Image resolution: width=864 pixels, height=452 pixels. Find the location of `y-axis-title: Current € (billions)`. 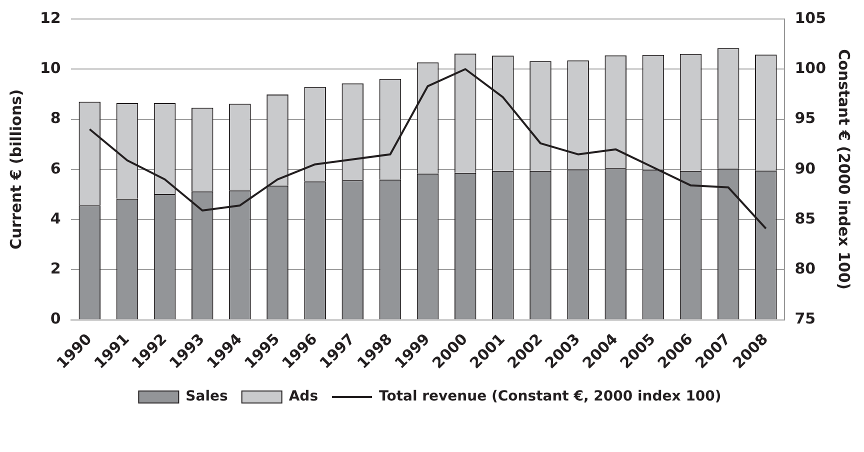

y-axis-title: Current € (billions) is located at coordinates (15, 169).